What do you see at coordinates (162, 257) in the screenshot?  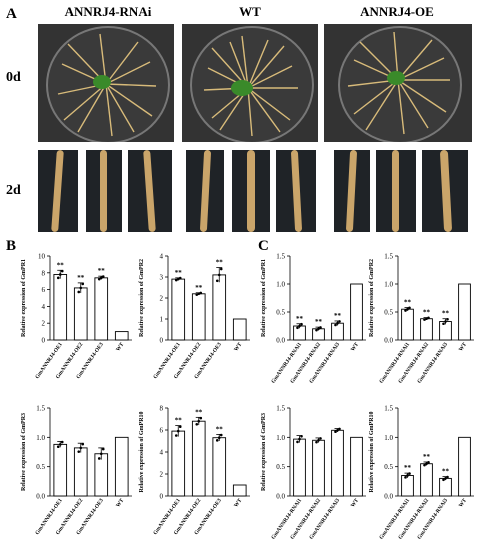 I see `y-tick-label: 4` at bounding box center [162, 257].